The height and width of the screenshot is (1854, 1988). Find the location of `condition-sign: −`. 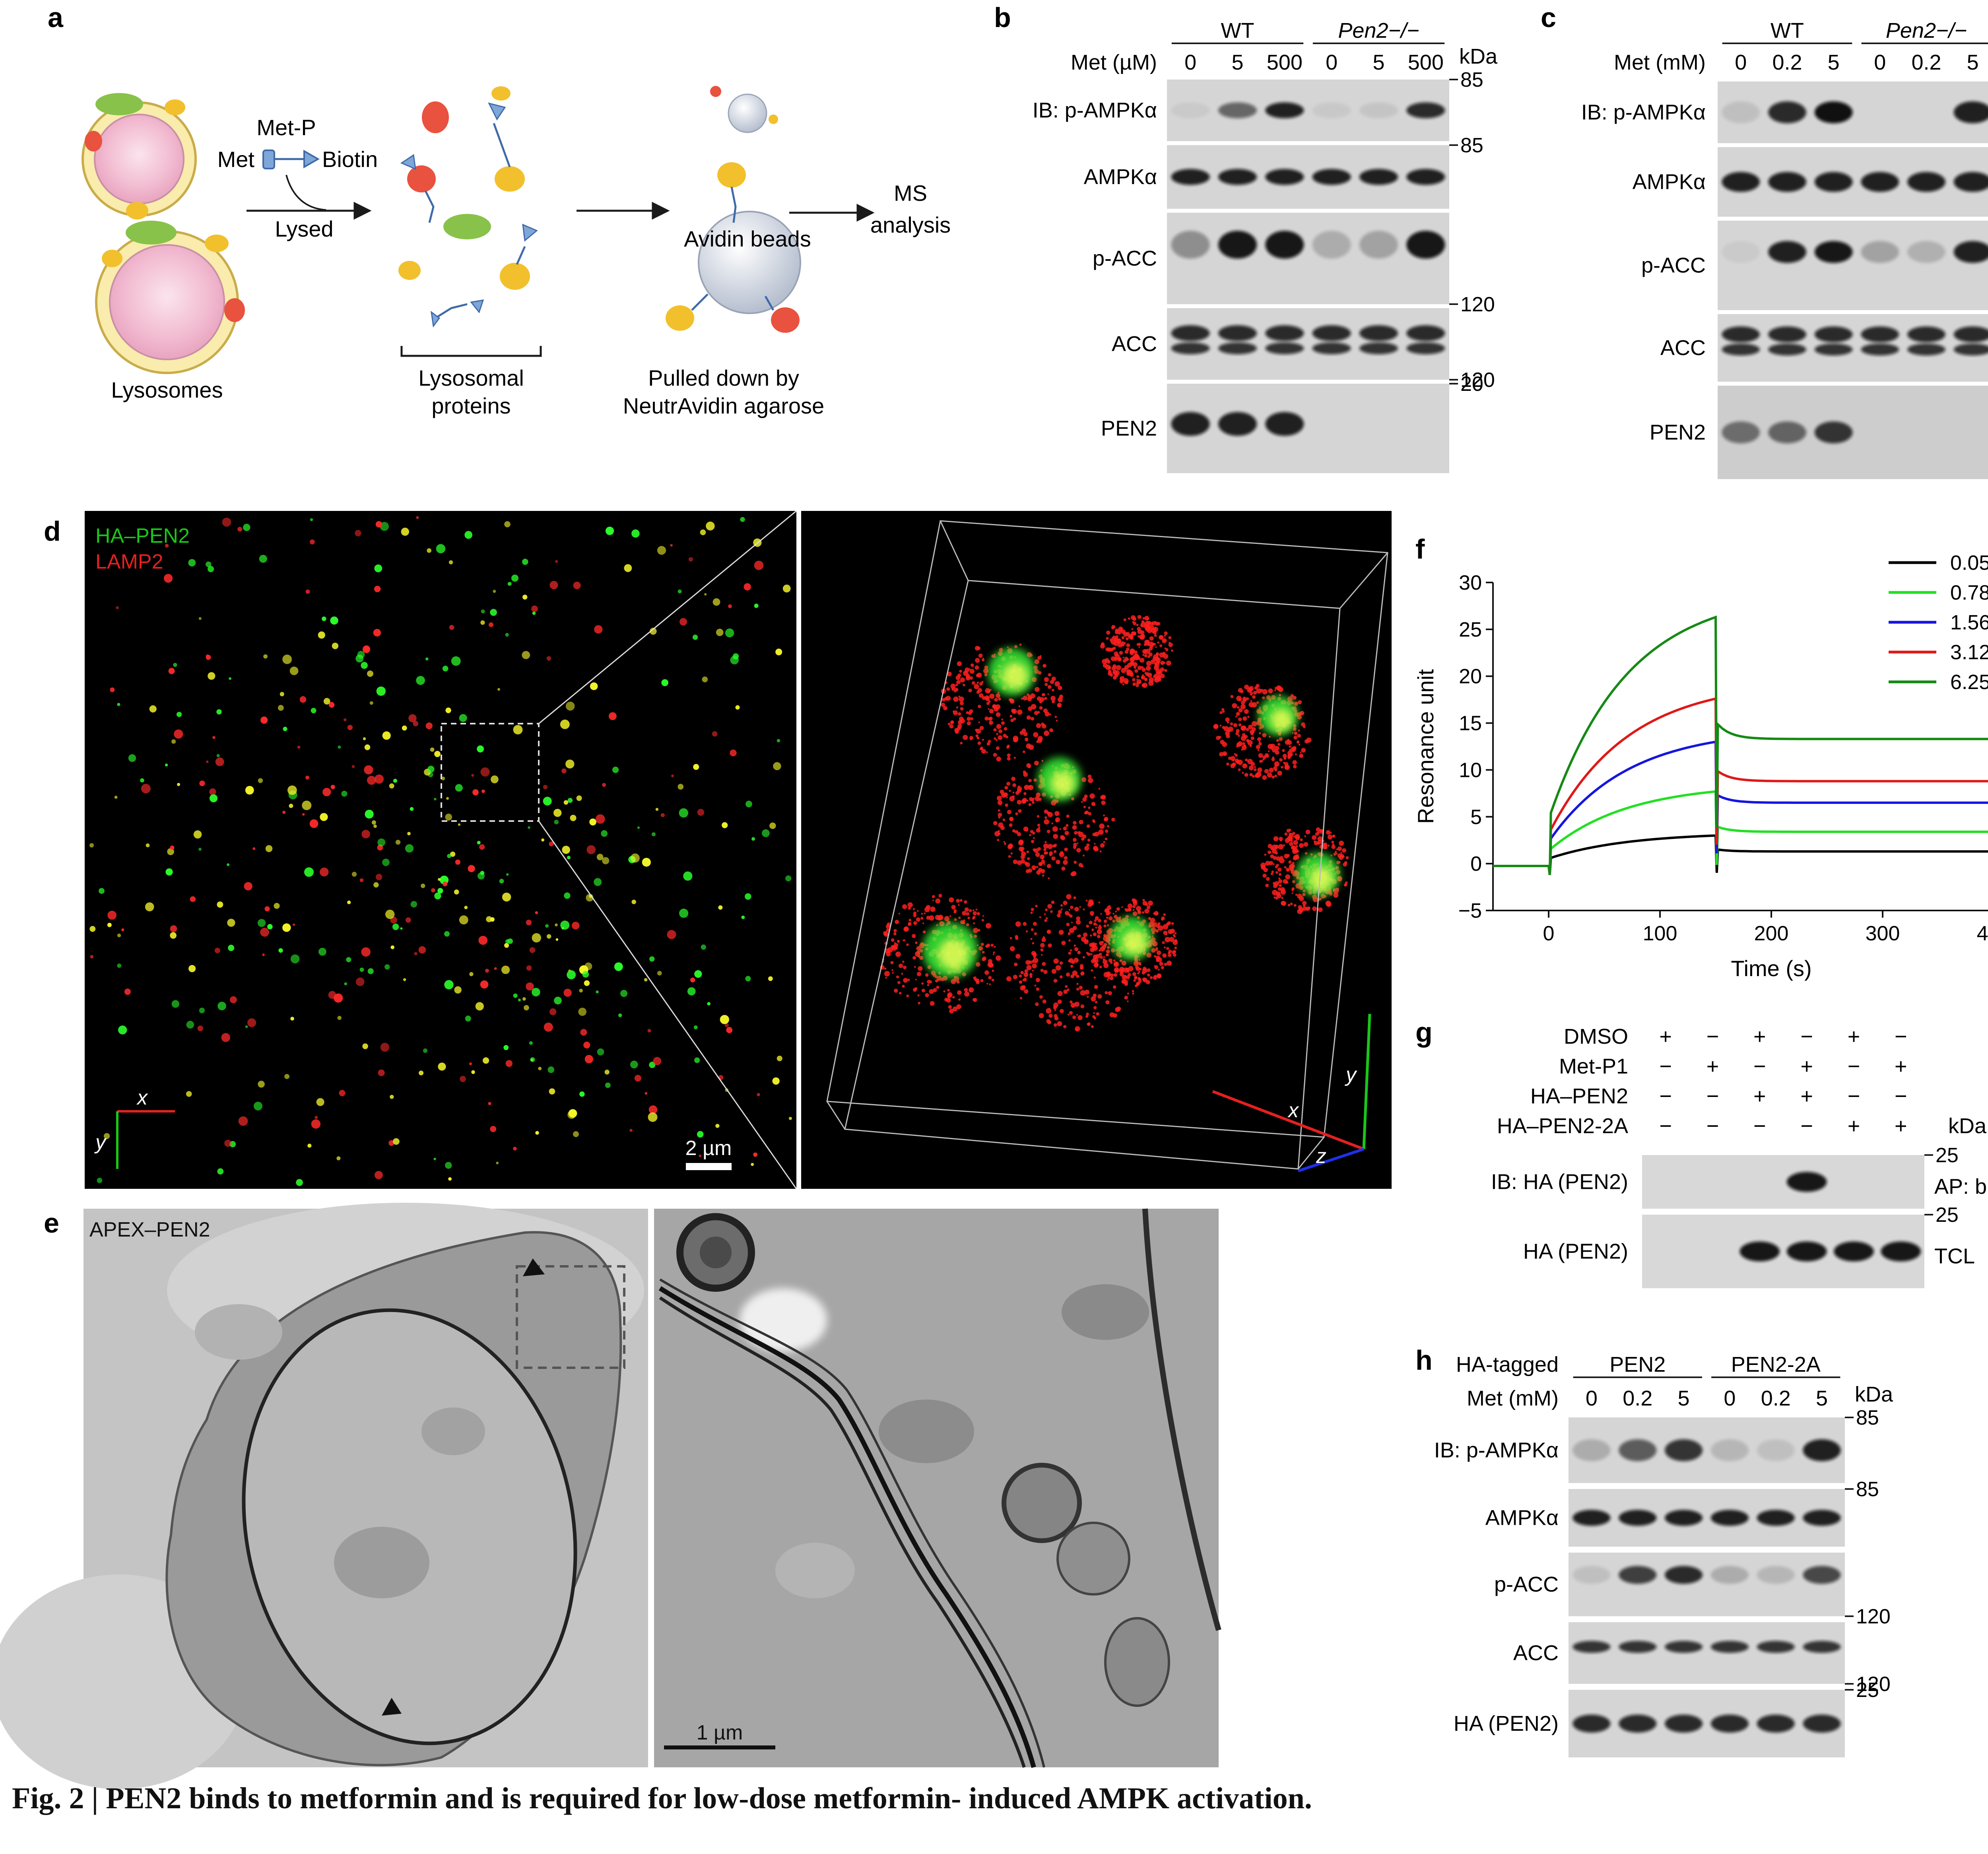

condition-sign: − is located at coordinates (1901, 1096).